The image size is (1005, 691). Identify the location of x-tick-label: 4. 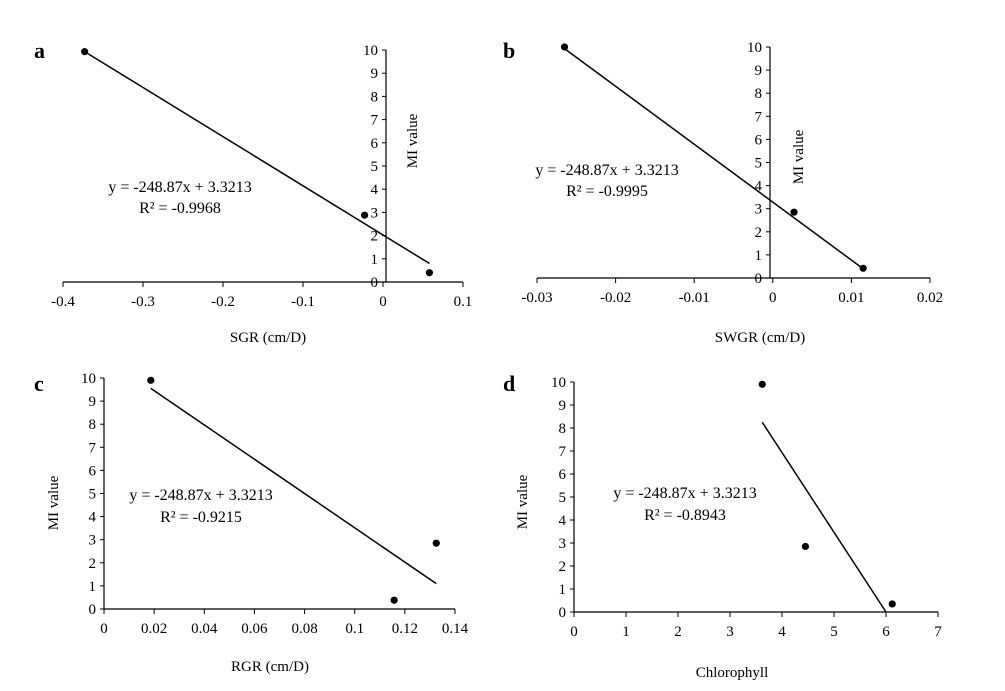
(782, 632).